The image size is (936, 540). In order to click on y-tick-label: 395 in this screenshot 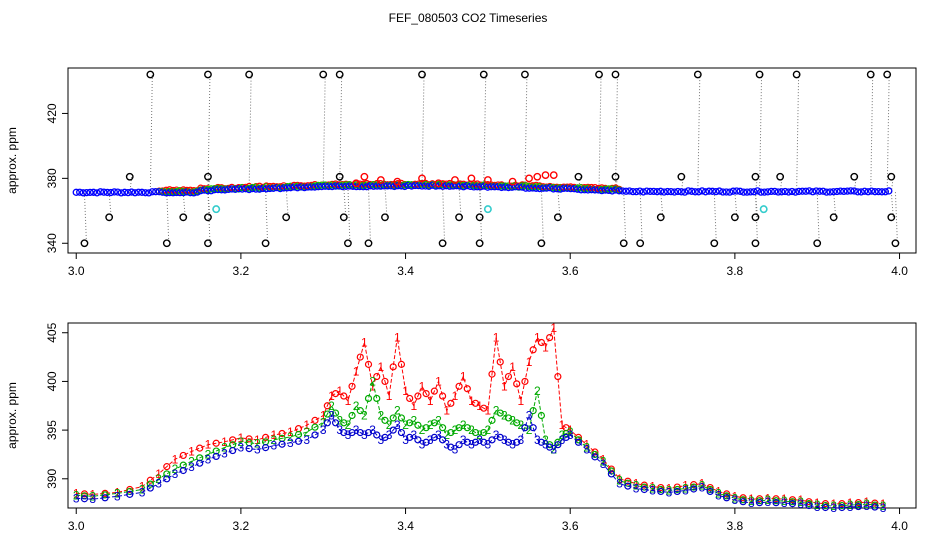, I will do `click(52, 430)`.